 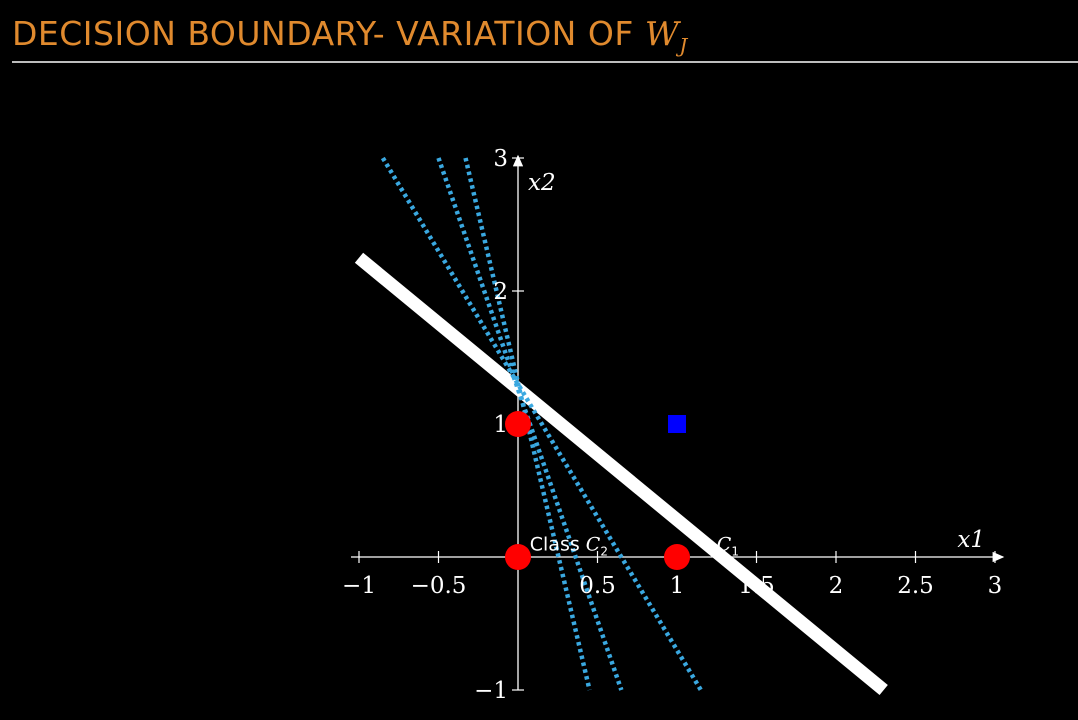 I want to click on y-tick-label: 1, so click(x=500, y=425).